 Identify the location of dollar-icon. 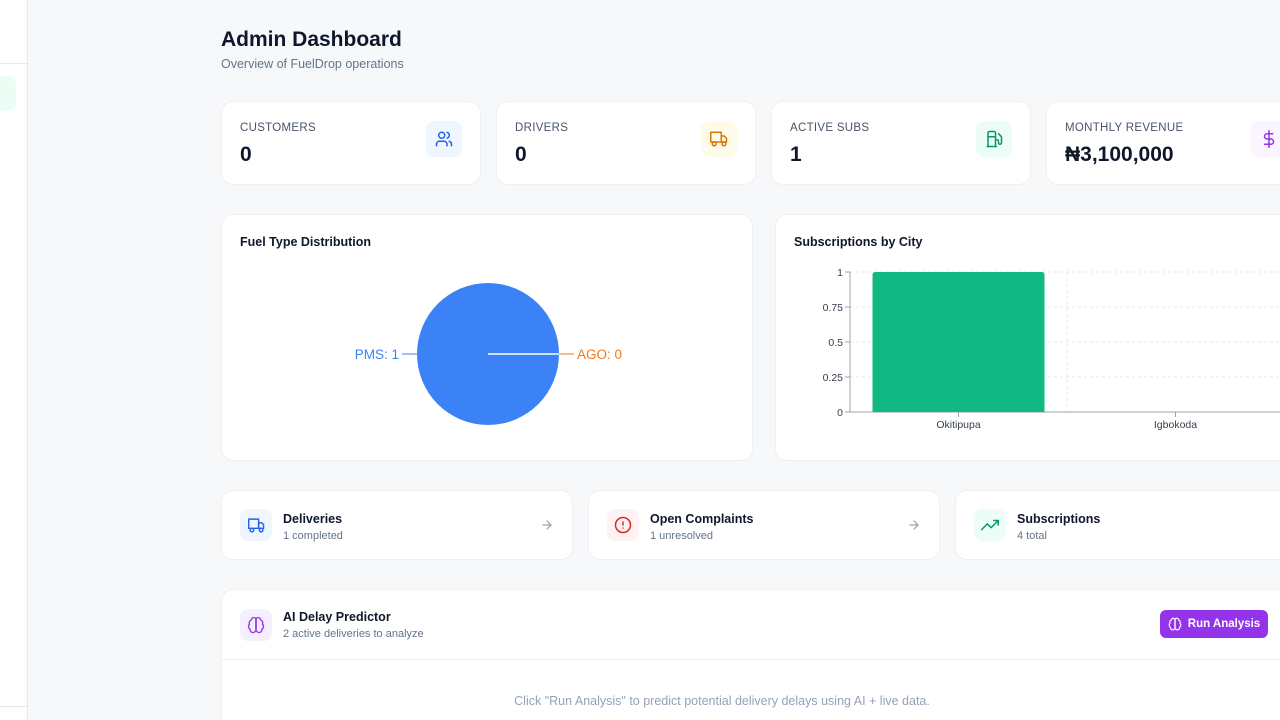
(1265, 139).